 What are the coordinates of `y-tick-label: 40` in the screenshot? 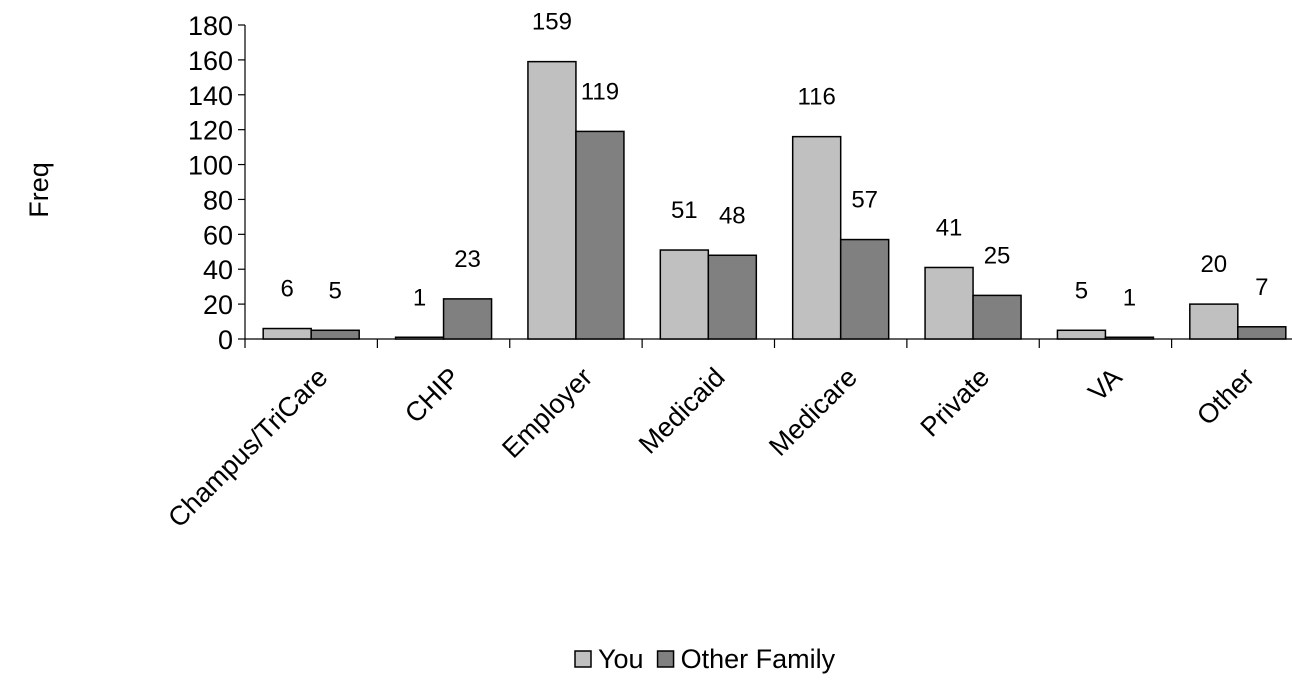 It's located at (218, 270).